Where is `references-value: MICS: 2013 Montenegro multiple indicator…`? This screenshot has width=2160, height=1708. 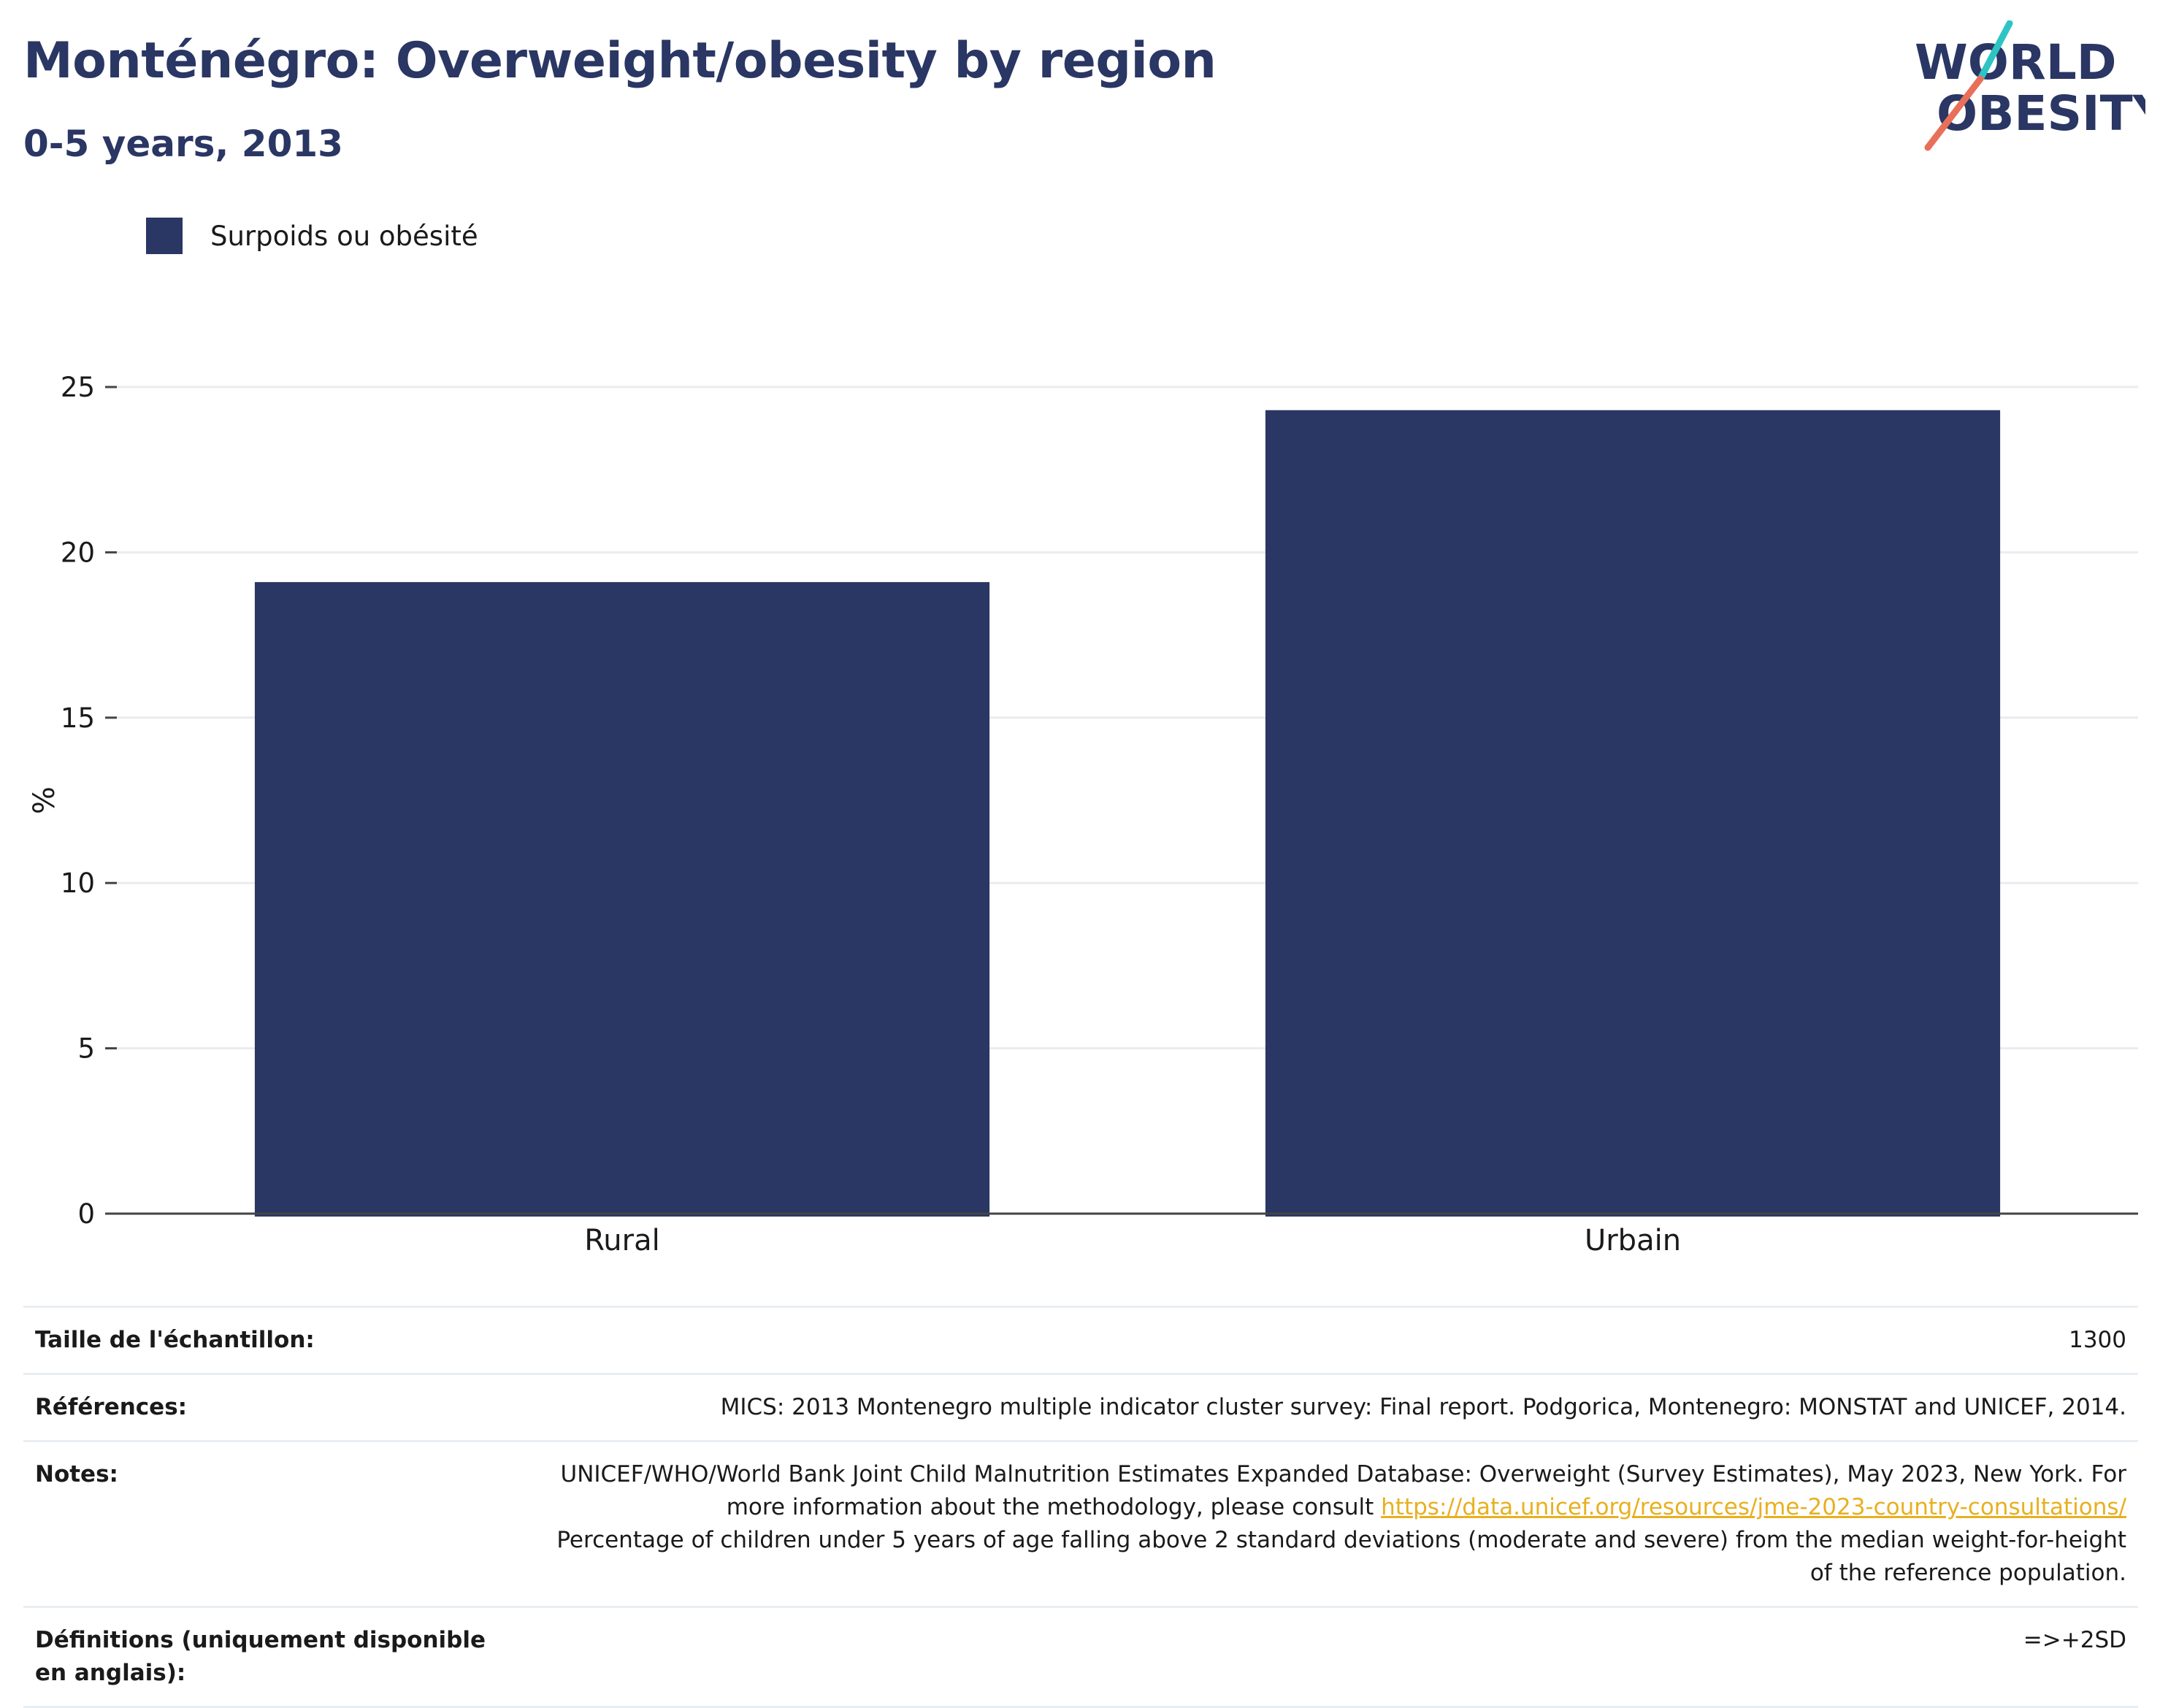
references-value: MICS: 2013 Montenegro multiple indicator… is located at coordinates (1333, 1407).